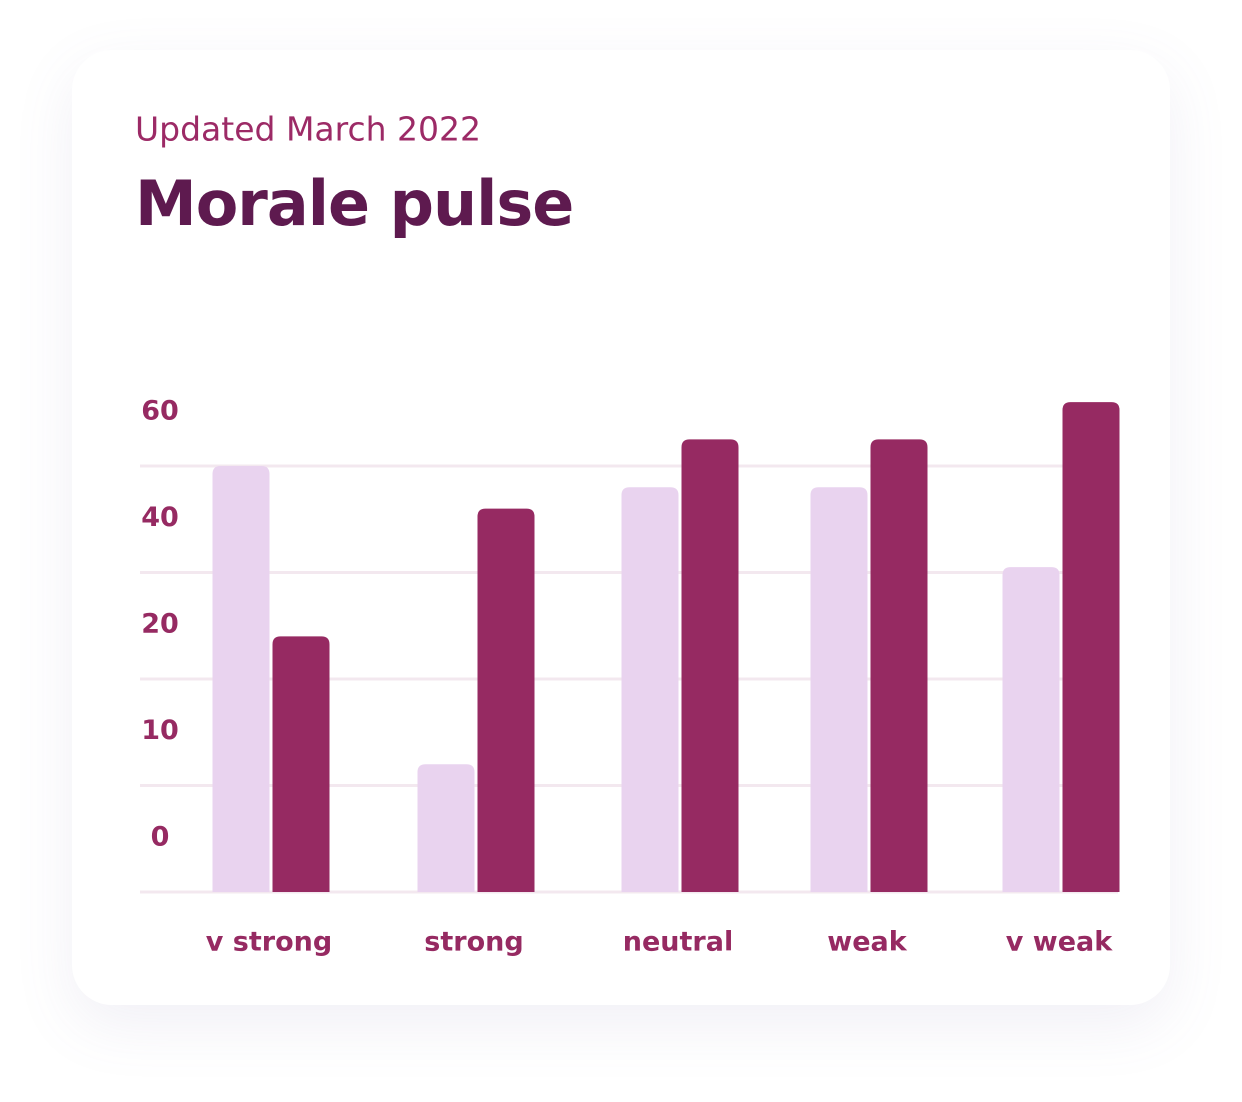 Image resolution: width=1242 pixels, height=1102 pixels. I want to click on y-tick-label: 60, so click(160, 411).